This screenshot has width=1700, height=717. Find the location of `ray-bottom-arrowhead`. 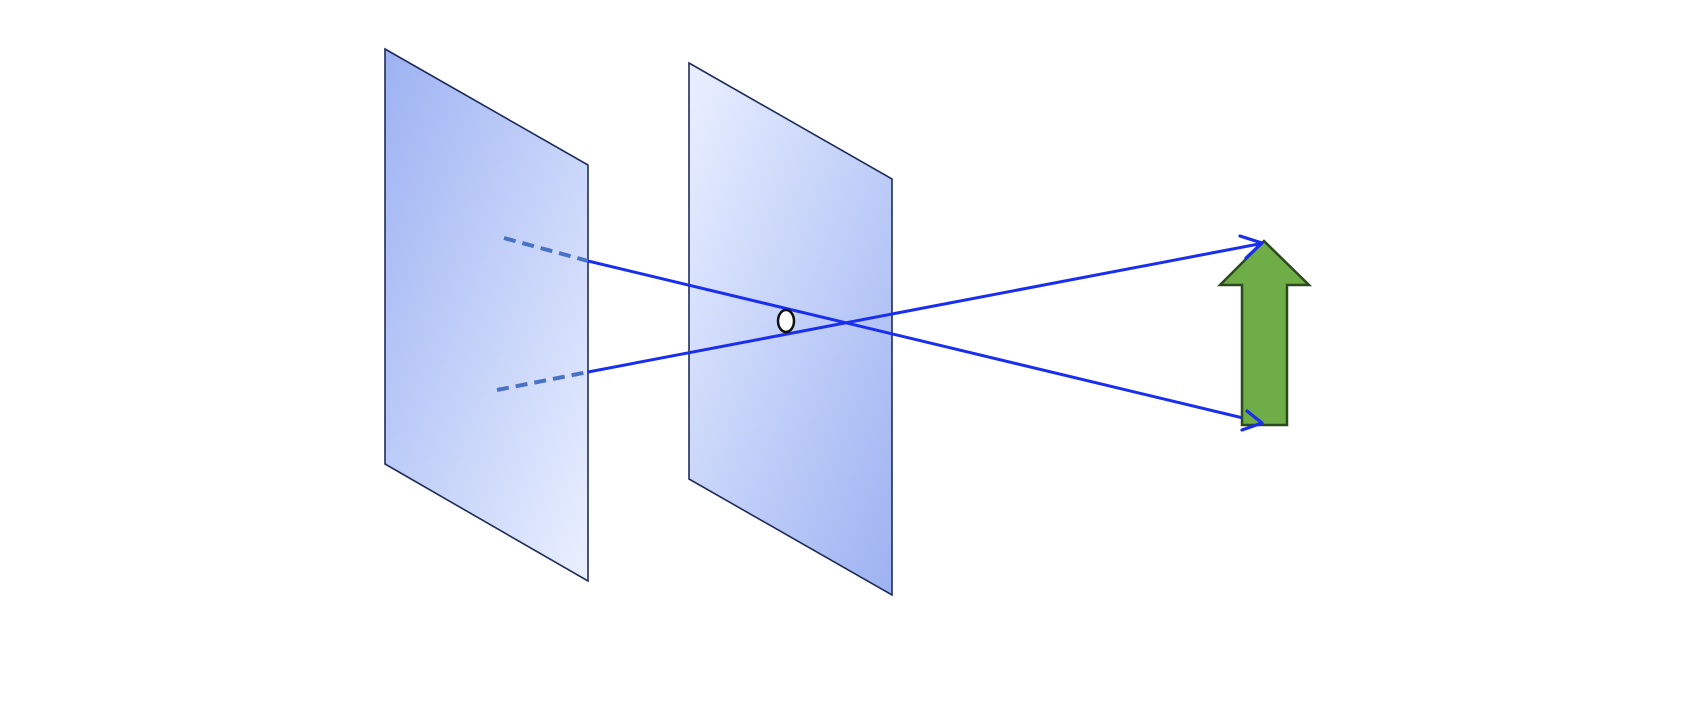

ray-bottom-arrowhead is located at coordinates (1252, 420).